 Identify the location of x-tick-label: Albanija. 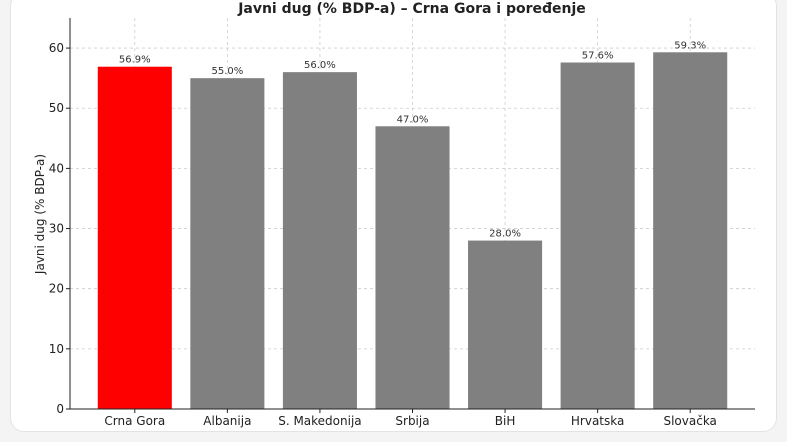
(227, 421).